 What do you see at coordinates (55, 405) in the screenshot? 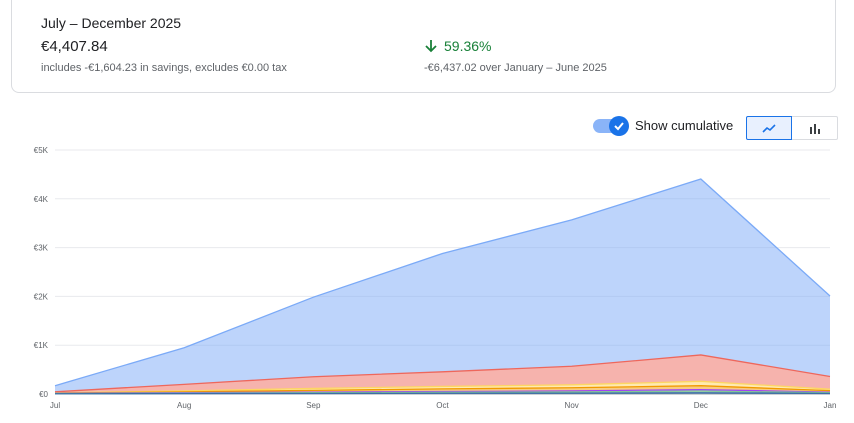
I see `x-tick-label: Jul` at bounding box center [55, 405].